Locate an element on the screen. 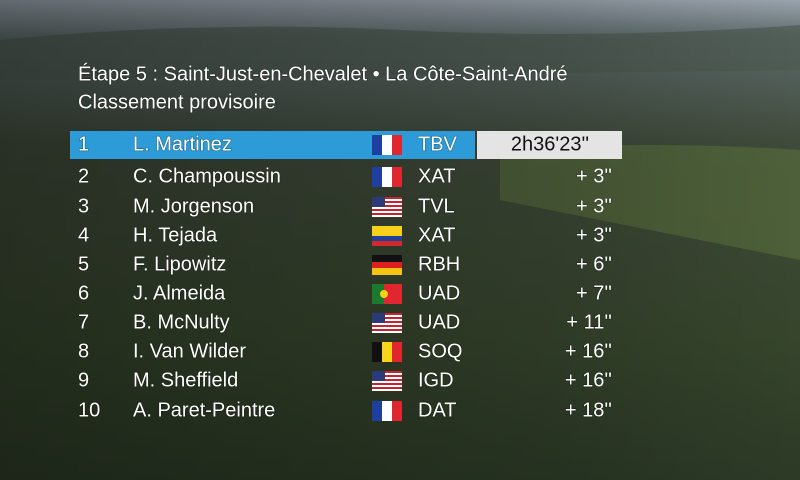 Image resolution: width=800 pixels, height=480 pixels. leader-highlight is located at coordinates (272, 145).